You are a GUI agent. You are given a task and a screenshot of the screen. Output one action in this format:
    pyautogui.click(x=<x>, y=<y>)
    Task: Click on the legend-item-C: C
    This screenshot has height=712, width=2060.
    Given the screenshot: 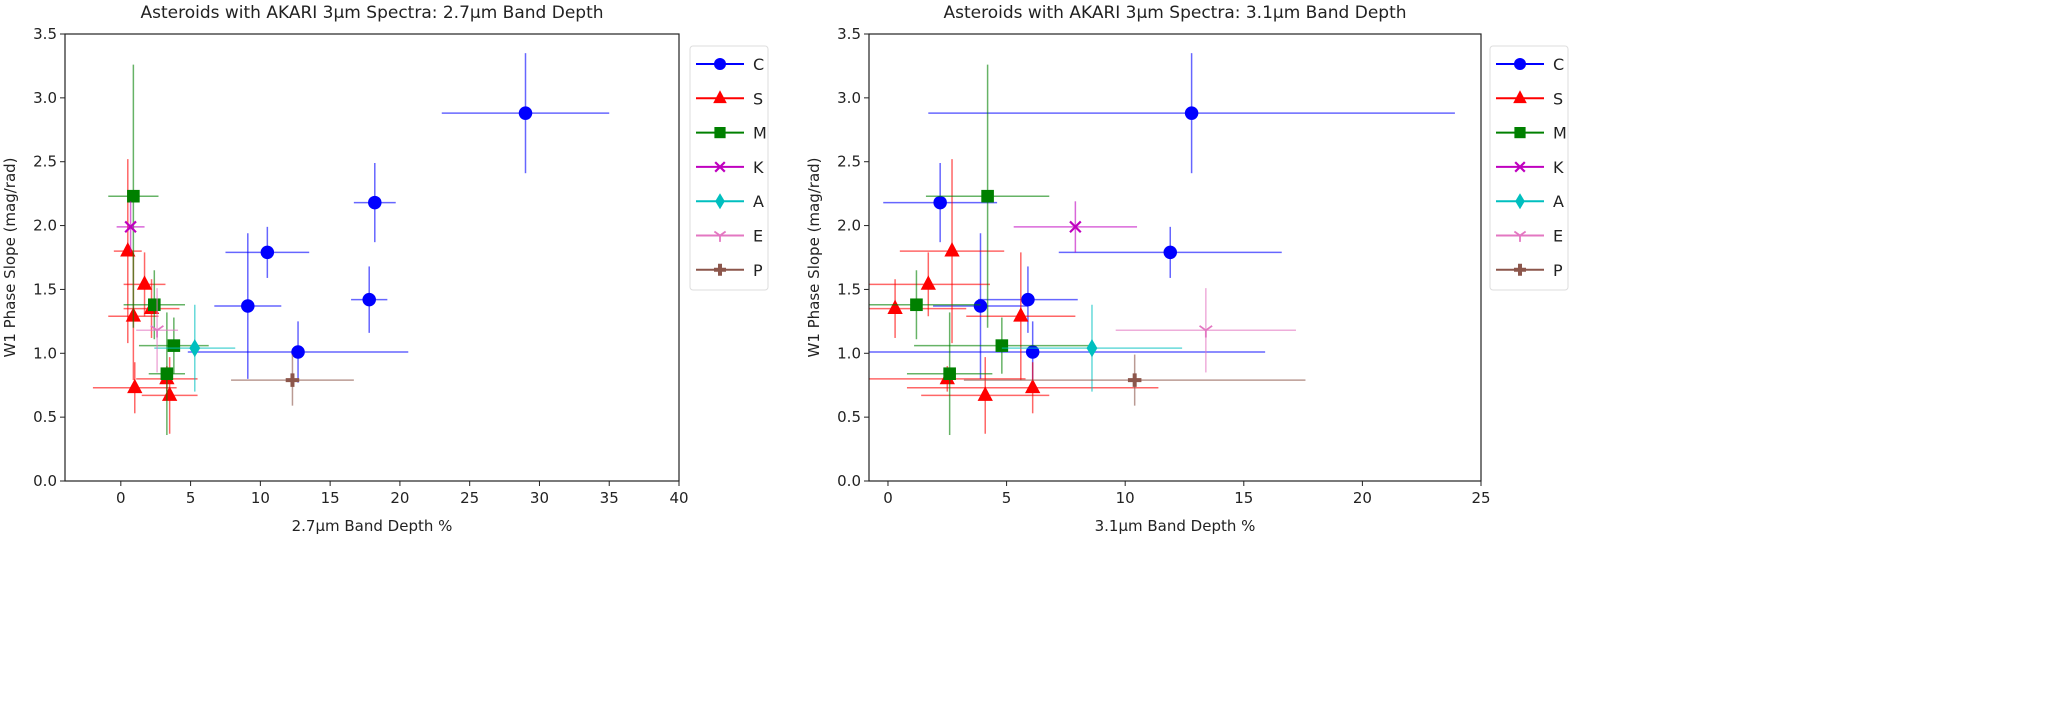 What is the action you would take?
    pyautogui.click(x=730, y=64)
    